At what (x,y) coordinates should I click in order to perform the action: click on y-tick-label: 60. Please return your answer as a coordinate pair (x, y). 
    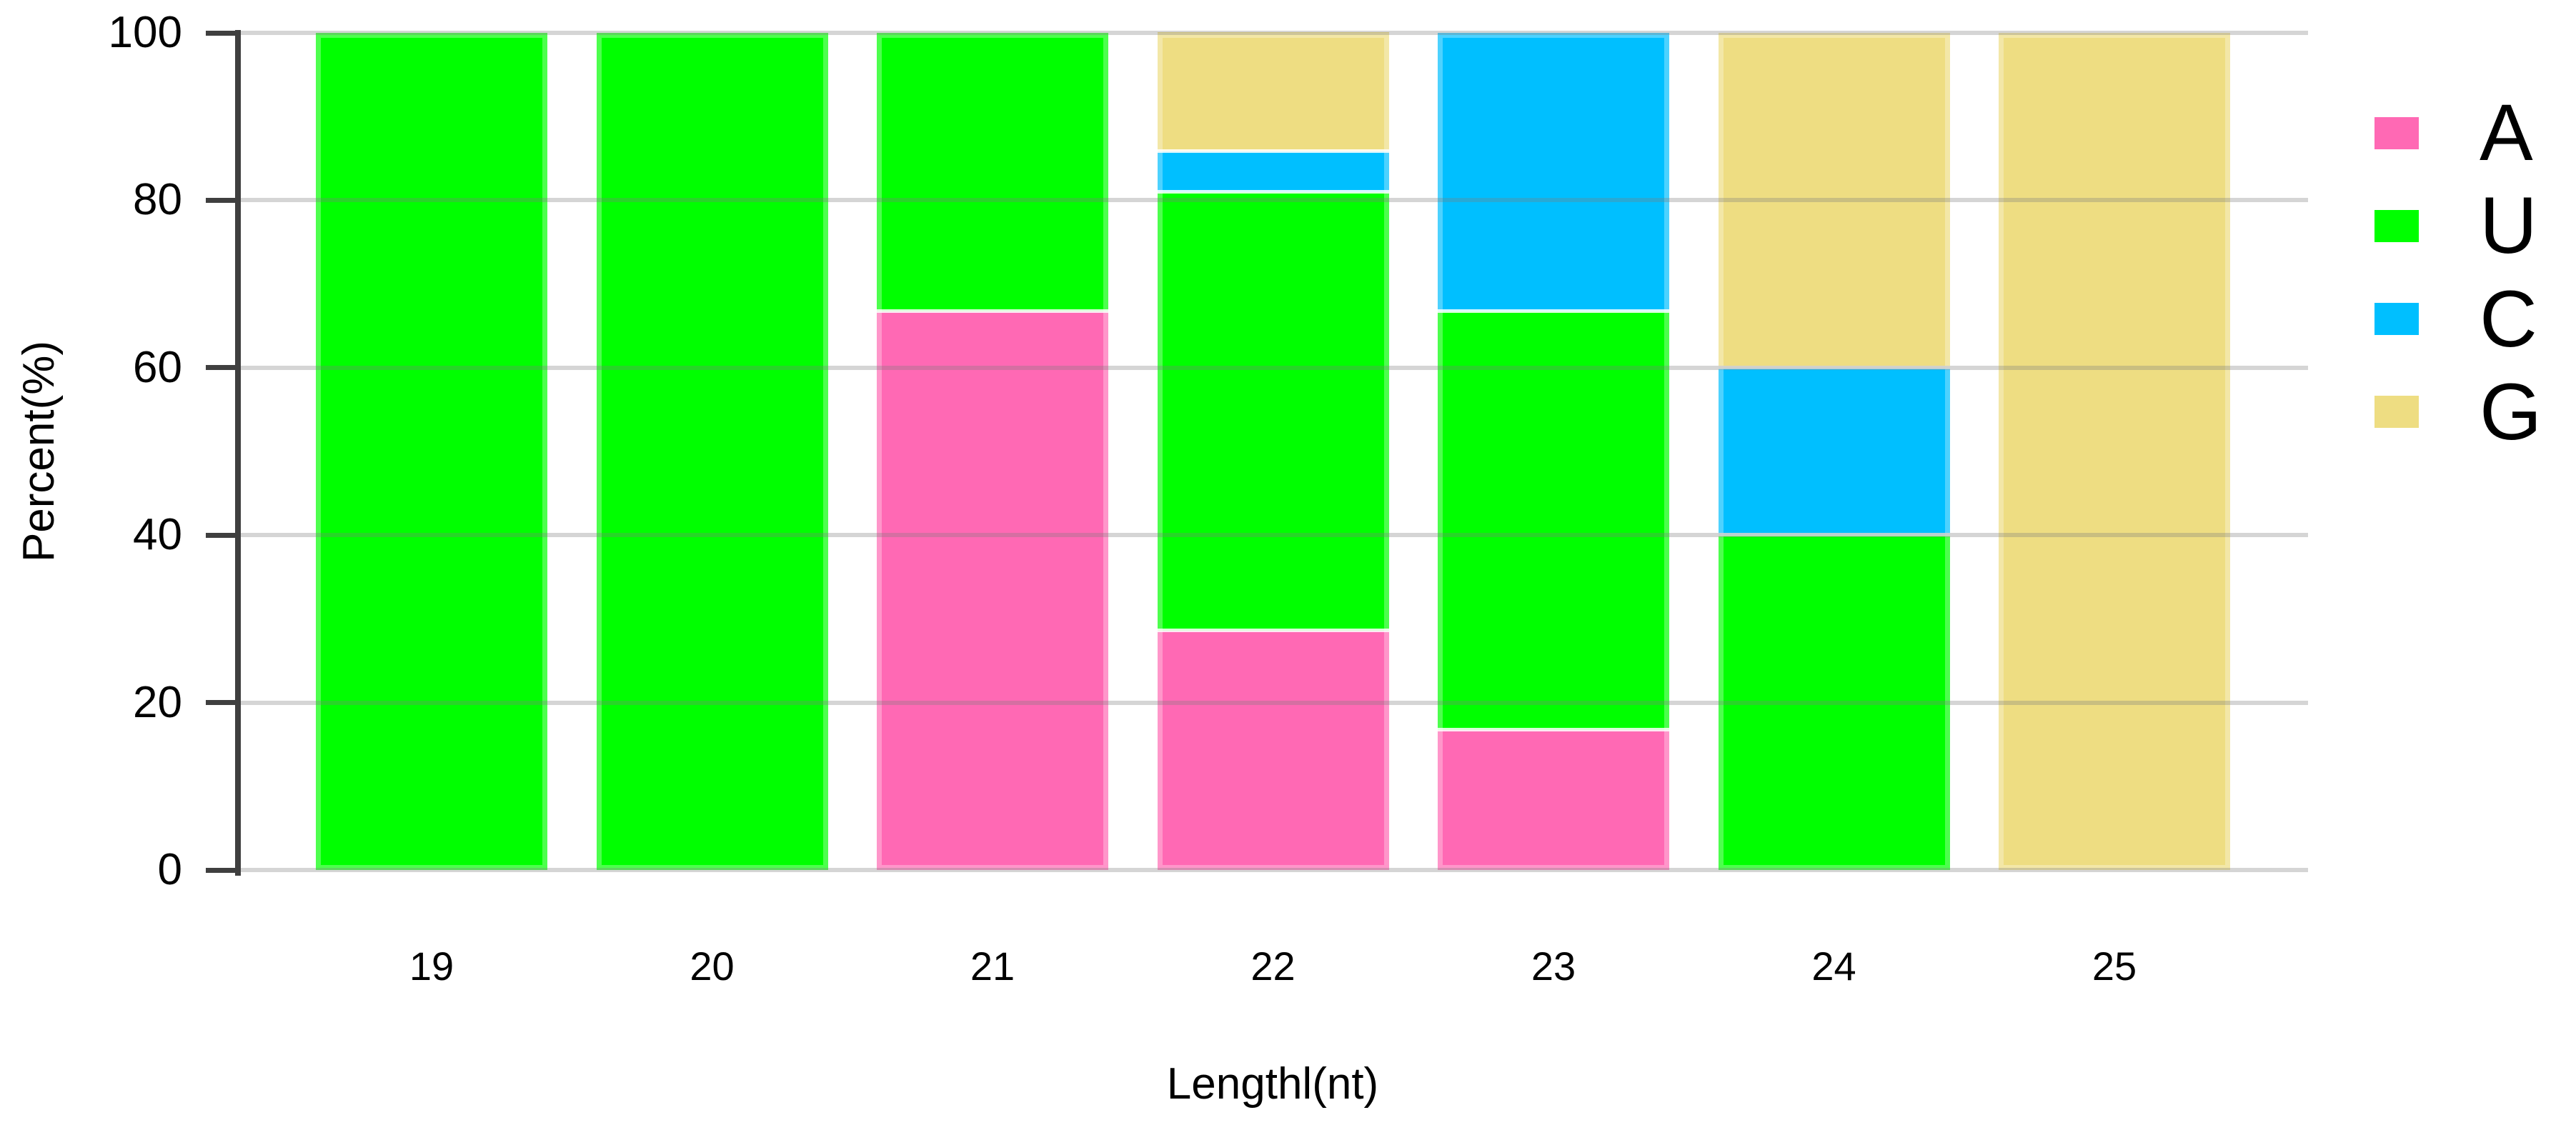
    Looking at the image, I should click on (157, 367).